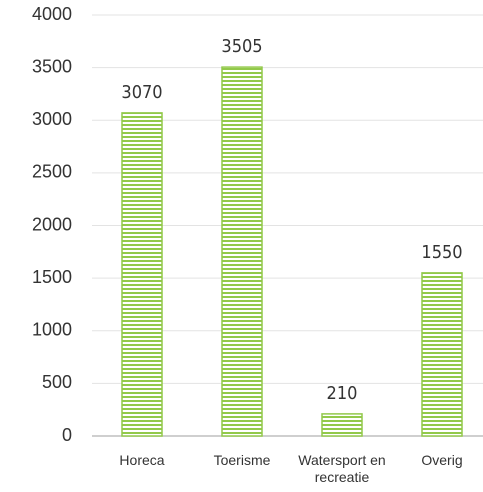 The width and height of the screenshot is (483, 492). I want to click on y-tick-label: 1500, so click(52, 277).